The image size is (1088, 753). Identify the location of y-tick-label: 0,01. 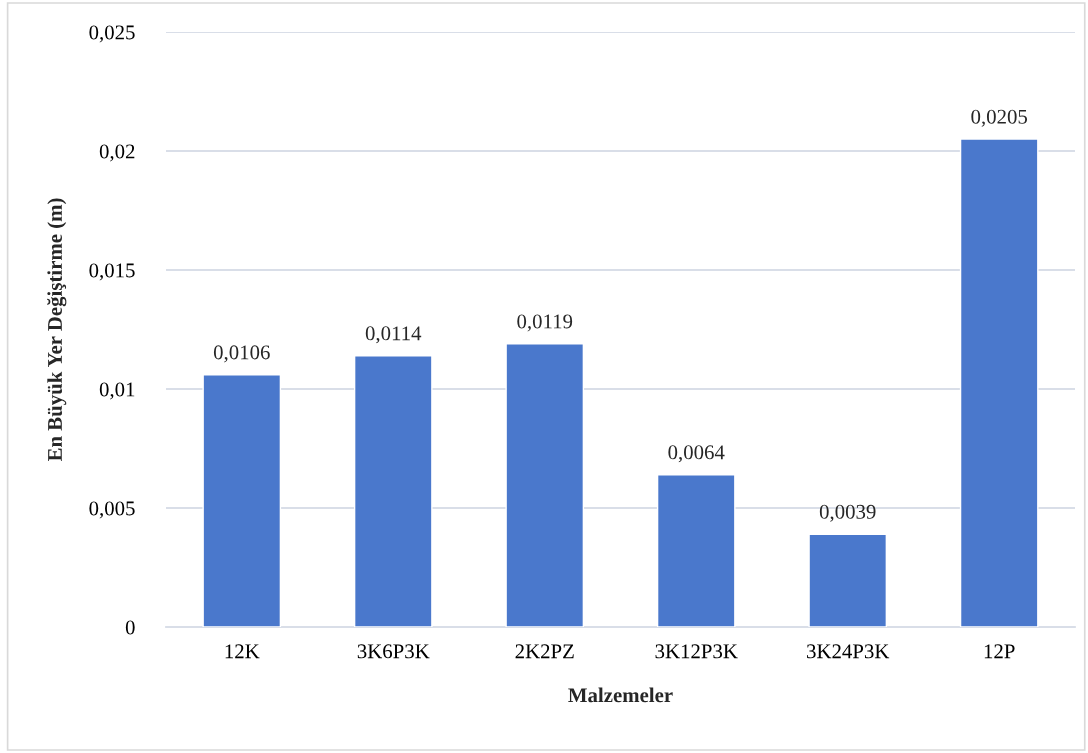
(117, 391).